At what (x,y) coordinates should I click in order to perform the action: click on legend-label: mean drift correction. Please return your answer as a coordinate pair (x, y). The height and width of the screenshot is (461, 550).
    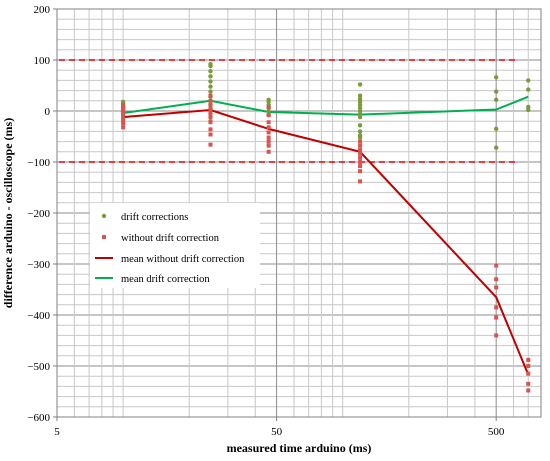
    Looking at the image, I should click on (165, 279).